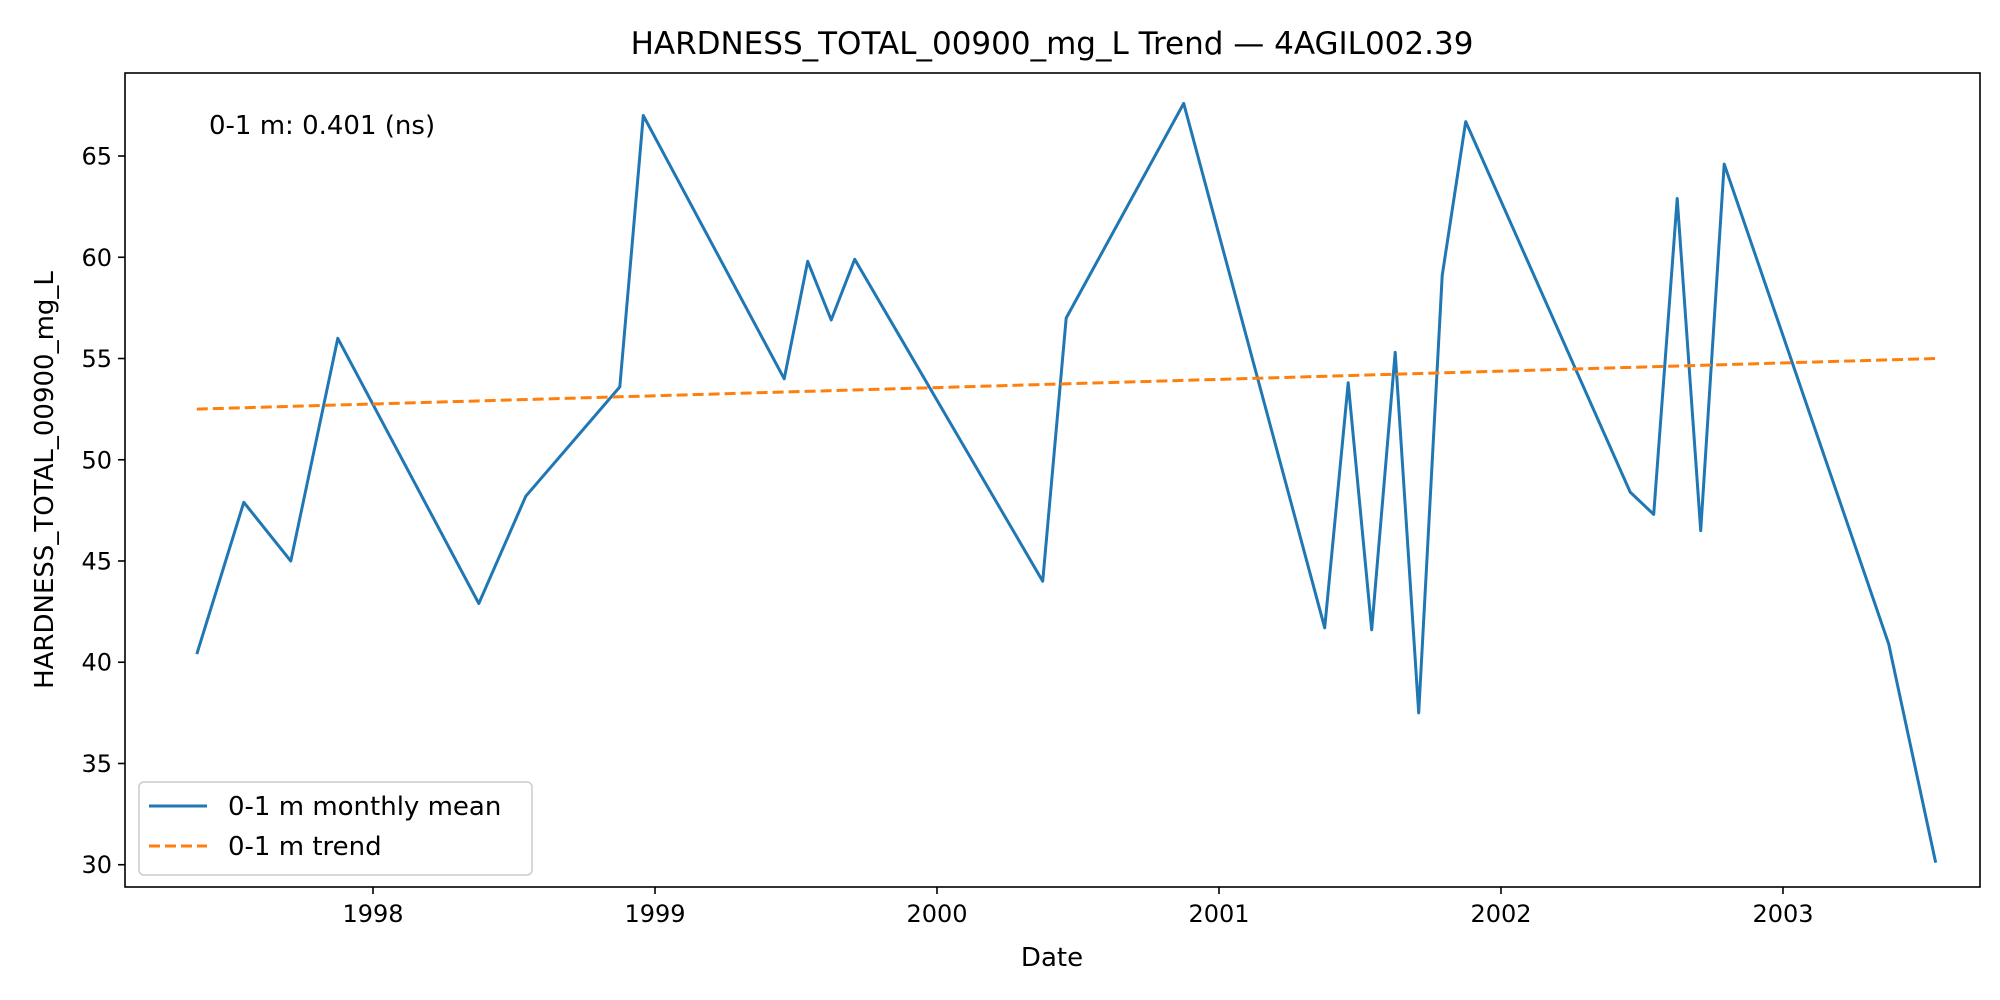  What do you see at coordinates (96, 460) in the screenshot?
I see `y-tick-label: 50` at bounding box center [96, 460].